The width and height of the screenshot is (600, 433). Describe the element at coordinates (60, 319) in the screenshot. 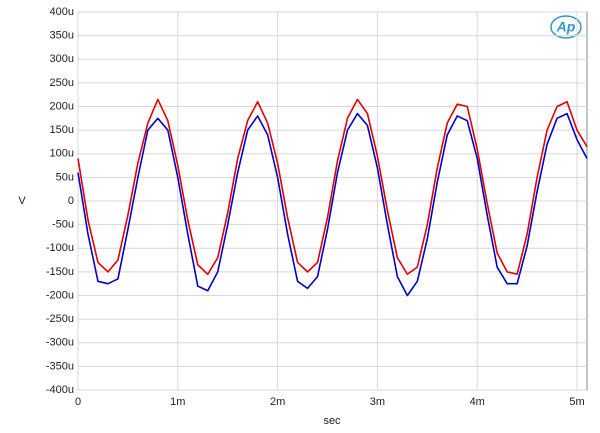

I see `y-tick-label: -250u` at that location.